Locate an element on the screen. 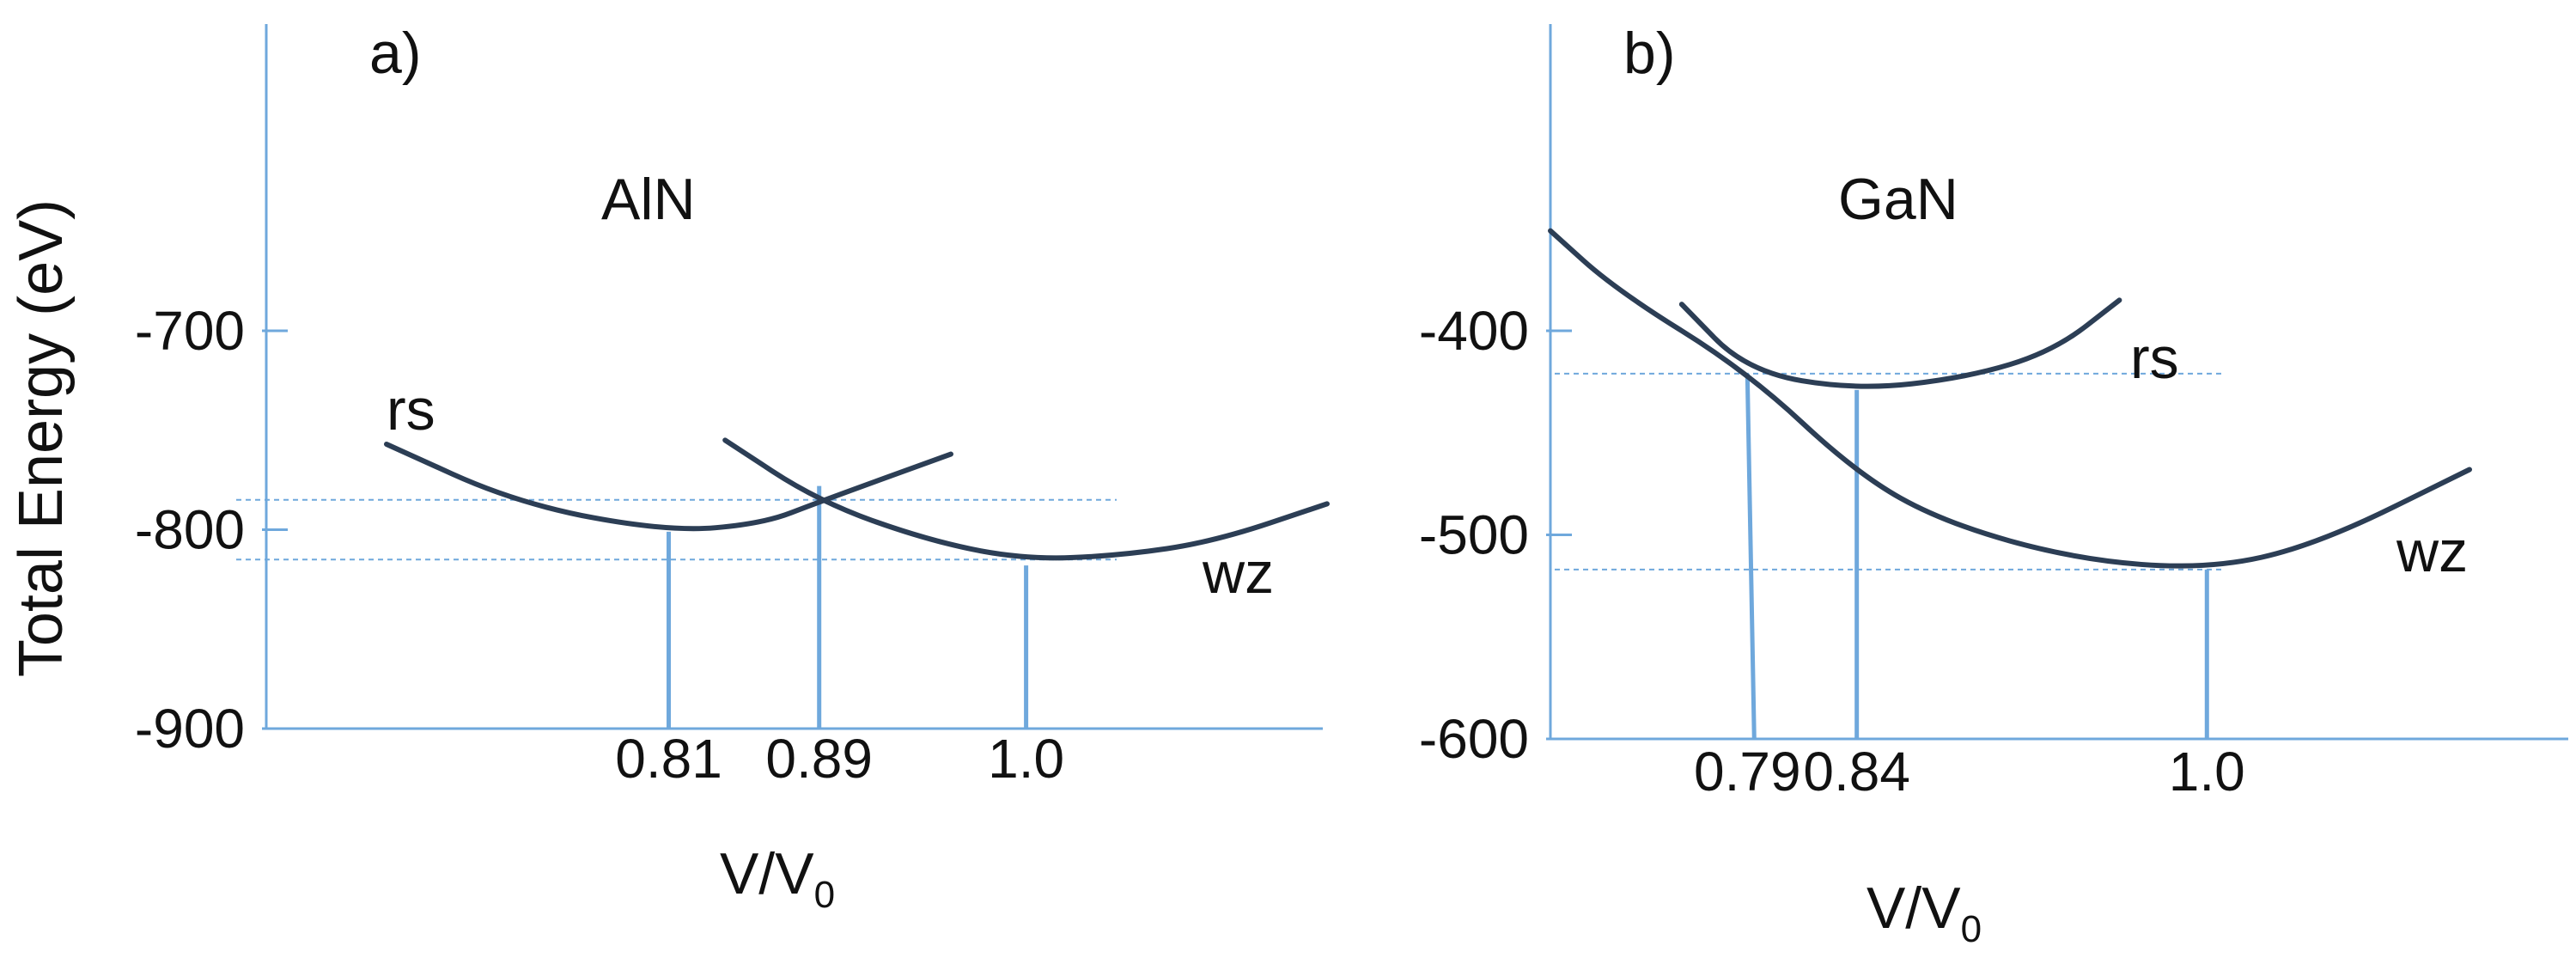  y-tick-label: -500 is located at coordinates (1474, 535).